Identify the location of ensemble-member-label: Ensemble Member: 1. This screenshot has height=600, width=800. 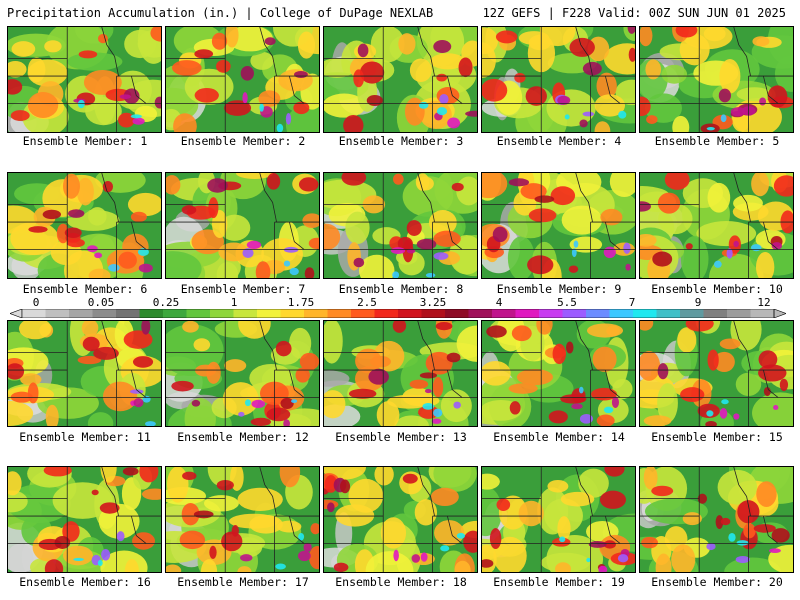
(85, 141).